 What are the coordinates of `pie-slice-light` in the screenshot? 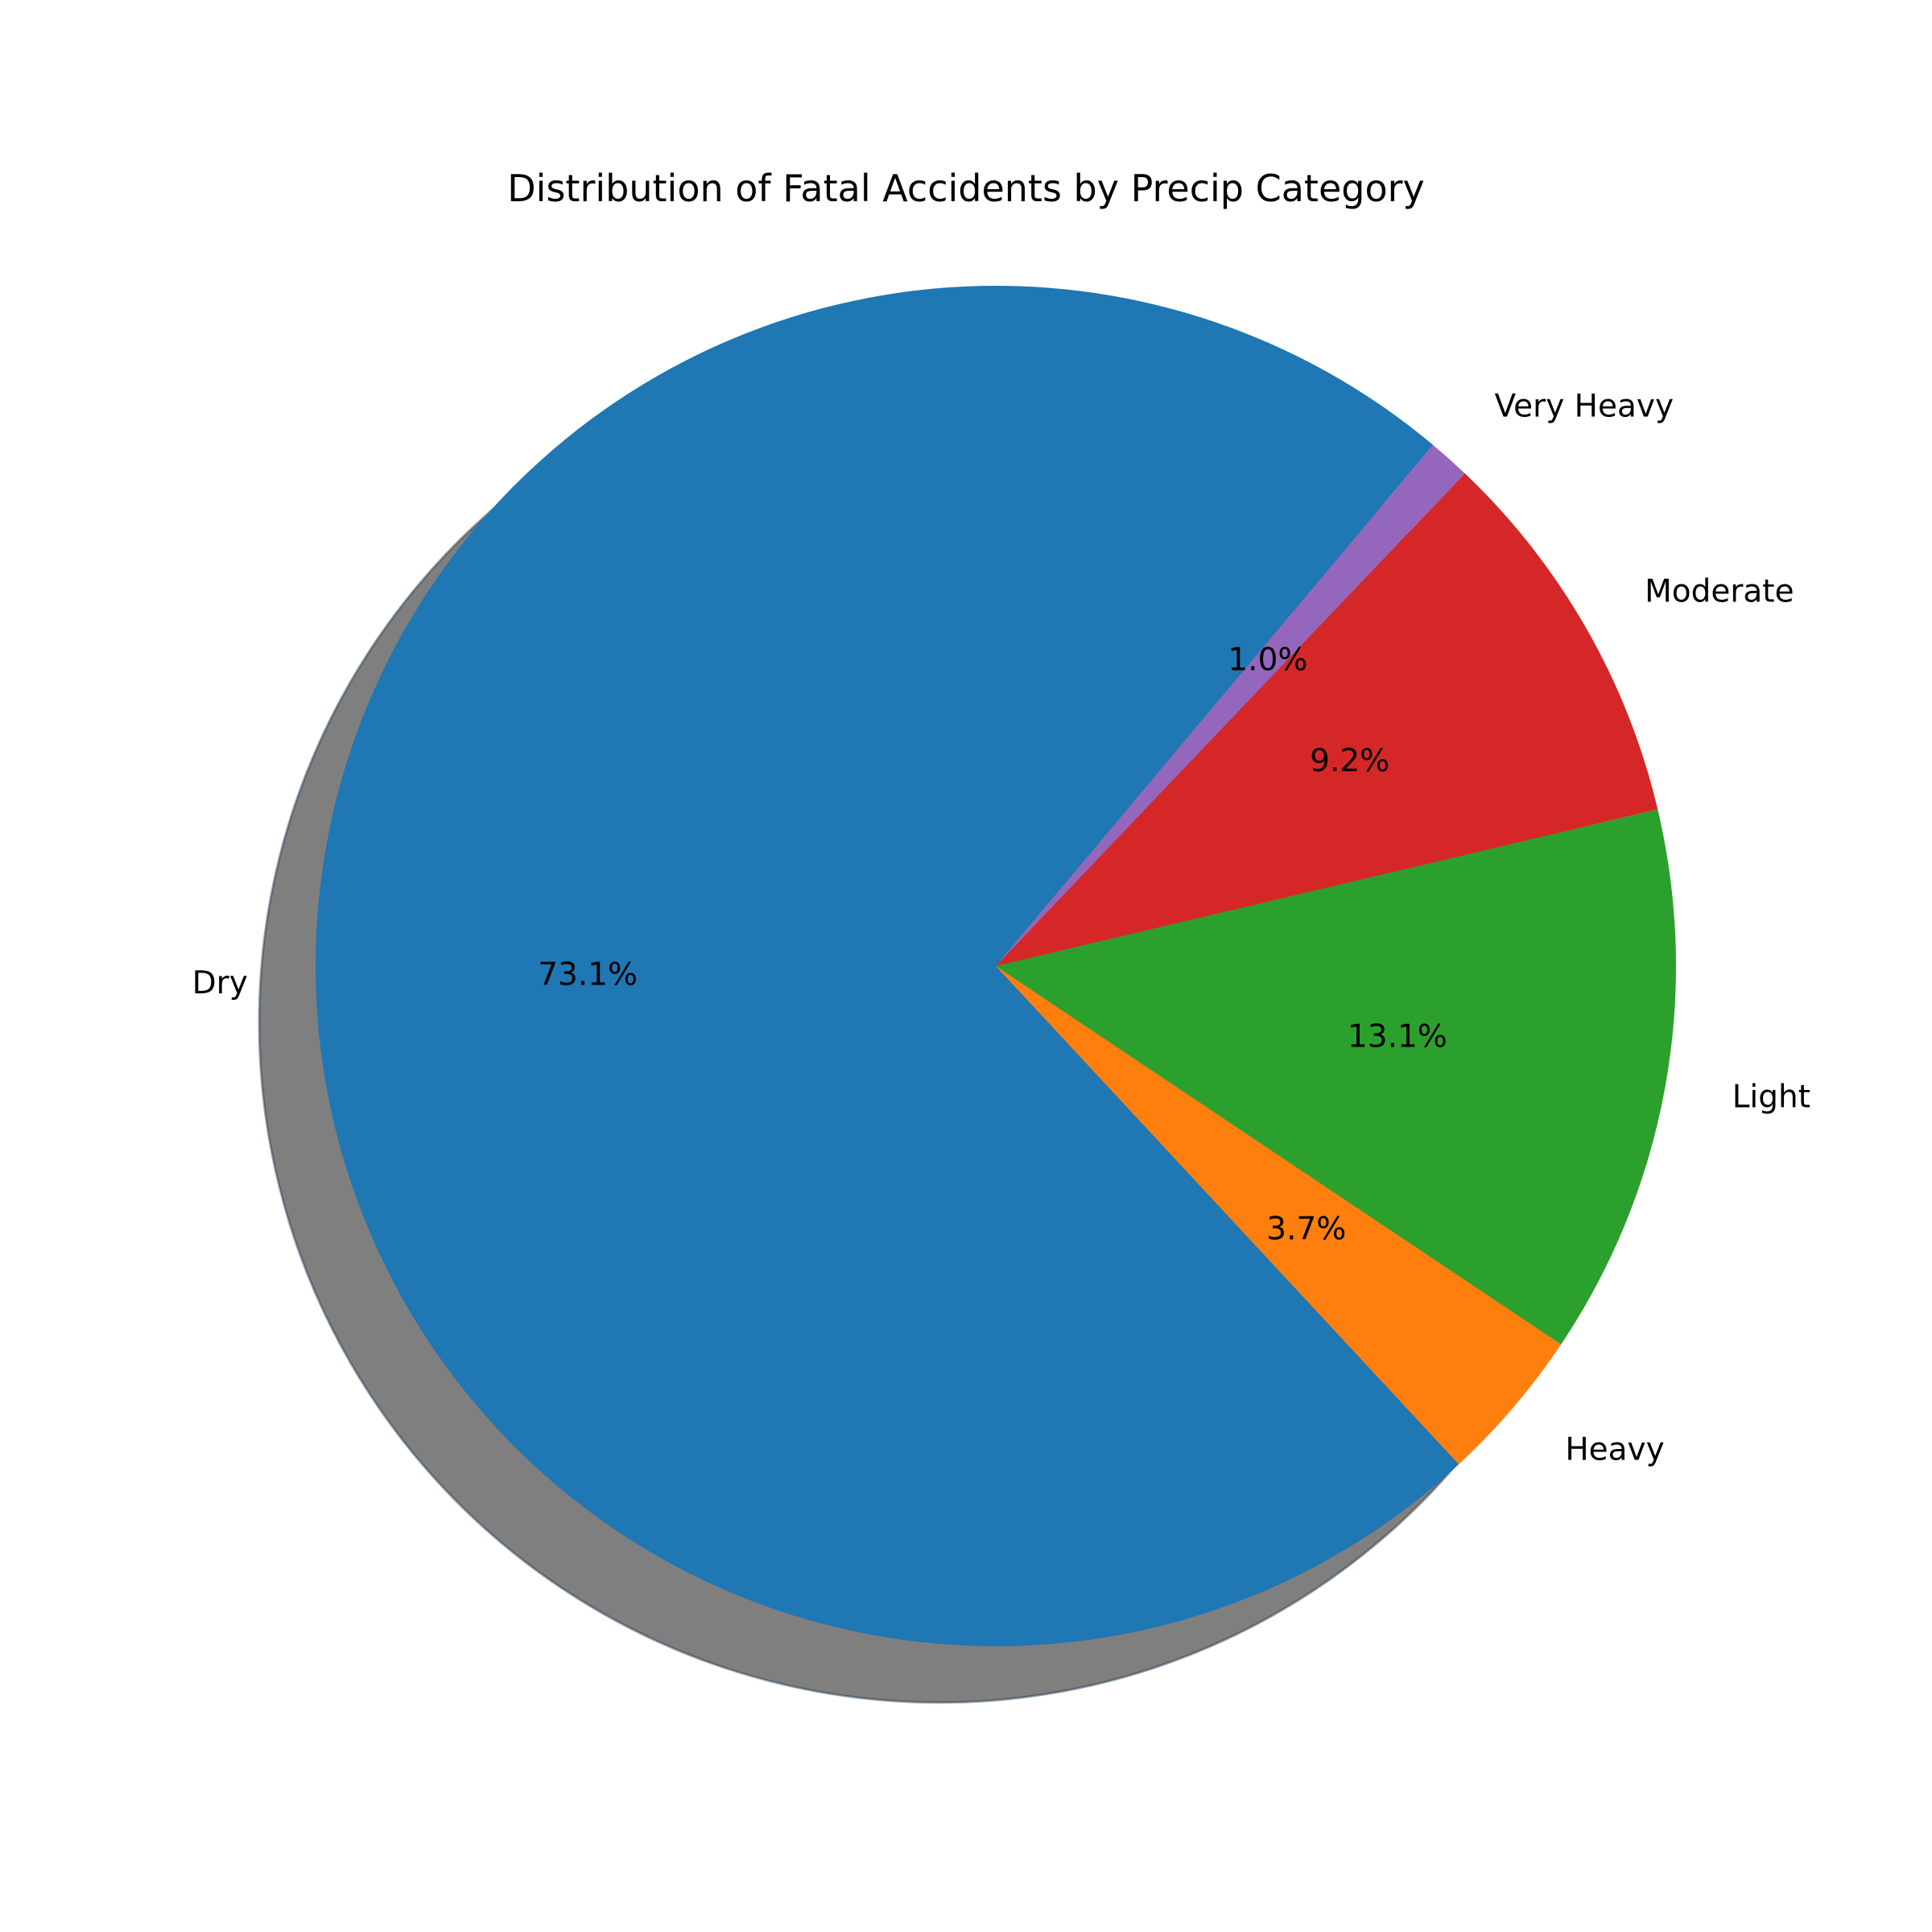 It's located at (1336, 1077).